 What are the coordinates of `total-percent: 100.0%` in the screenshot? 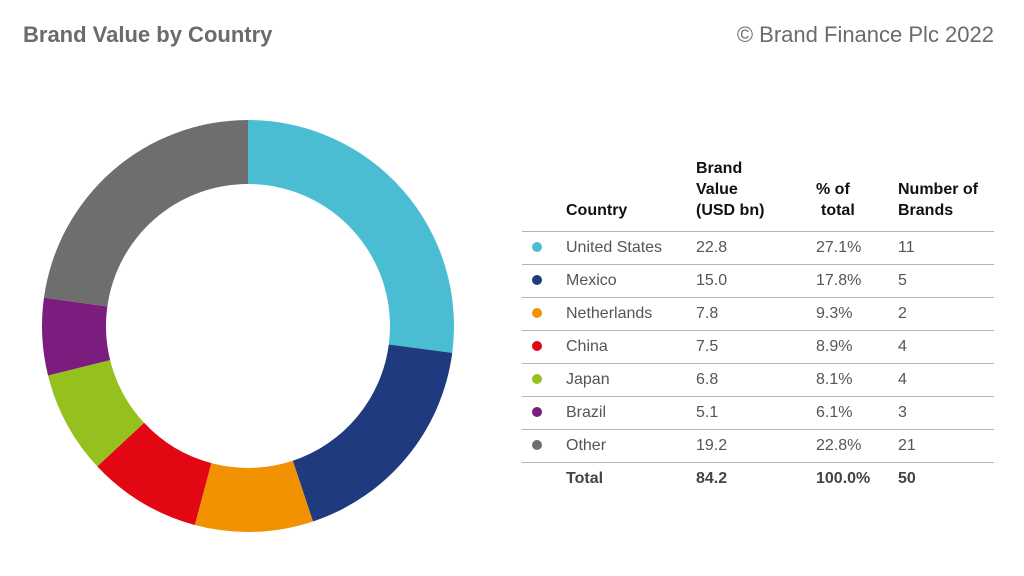 It's located at (857, 479).